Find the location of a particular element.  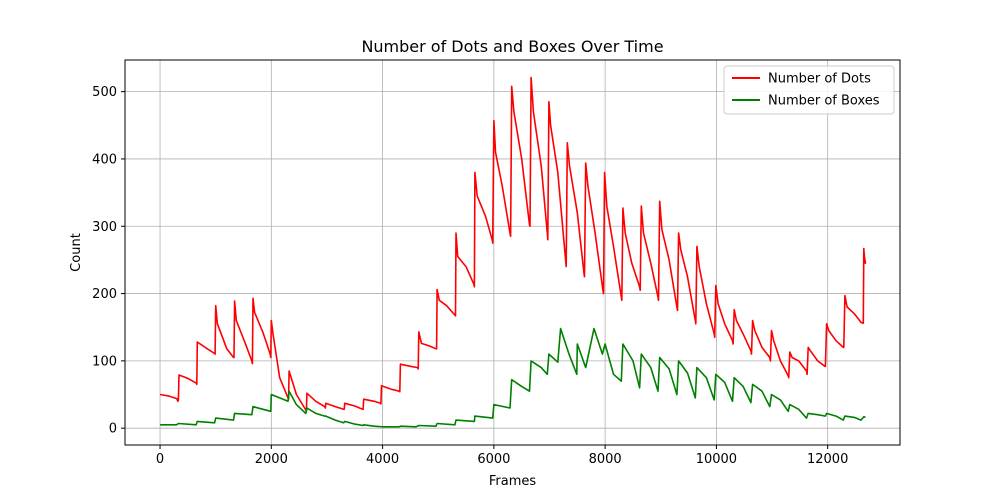

series-line-boxes is located at coordinates (513, 377).